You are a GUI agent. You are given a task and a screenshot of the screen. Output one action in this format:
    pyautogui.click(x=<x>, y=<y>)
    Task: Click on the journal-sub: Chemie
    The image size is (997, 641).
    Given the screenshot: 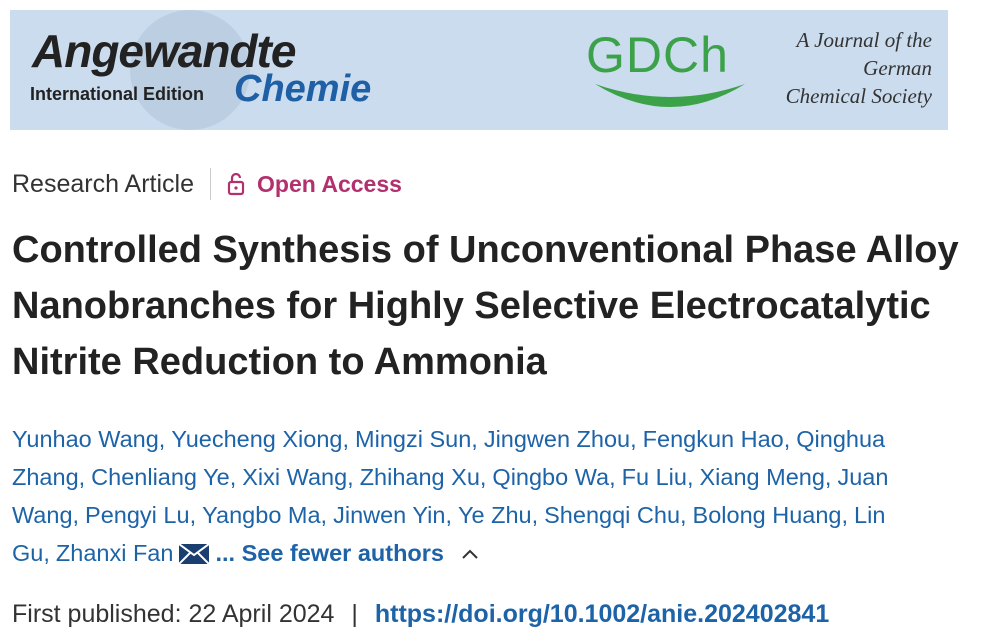 What is the action you would take?
    pyautogui.click(x=303, y=89)
    